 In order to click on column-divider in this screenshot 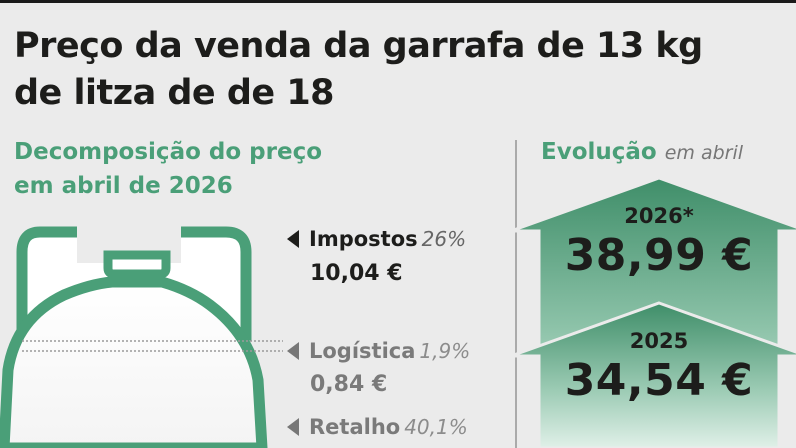, I will do `click(516, 294)`.